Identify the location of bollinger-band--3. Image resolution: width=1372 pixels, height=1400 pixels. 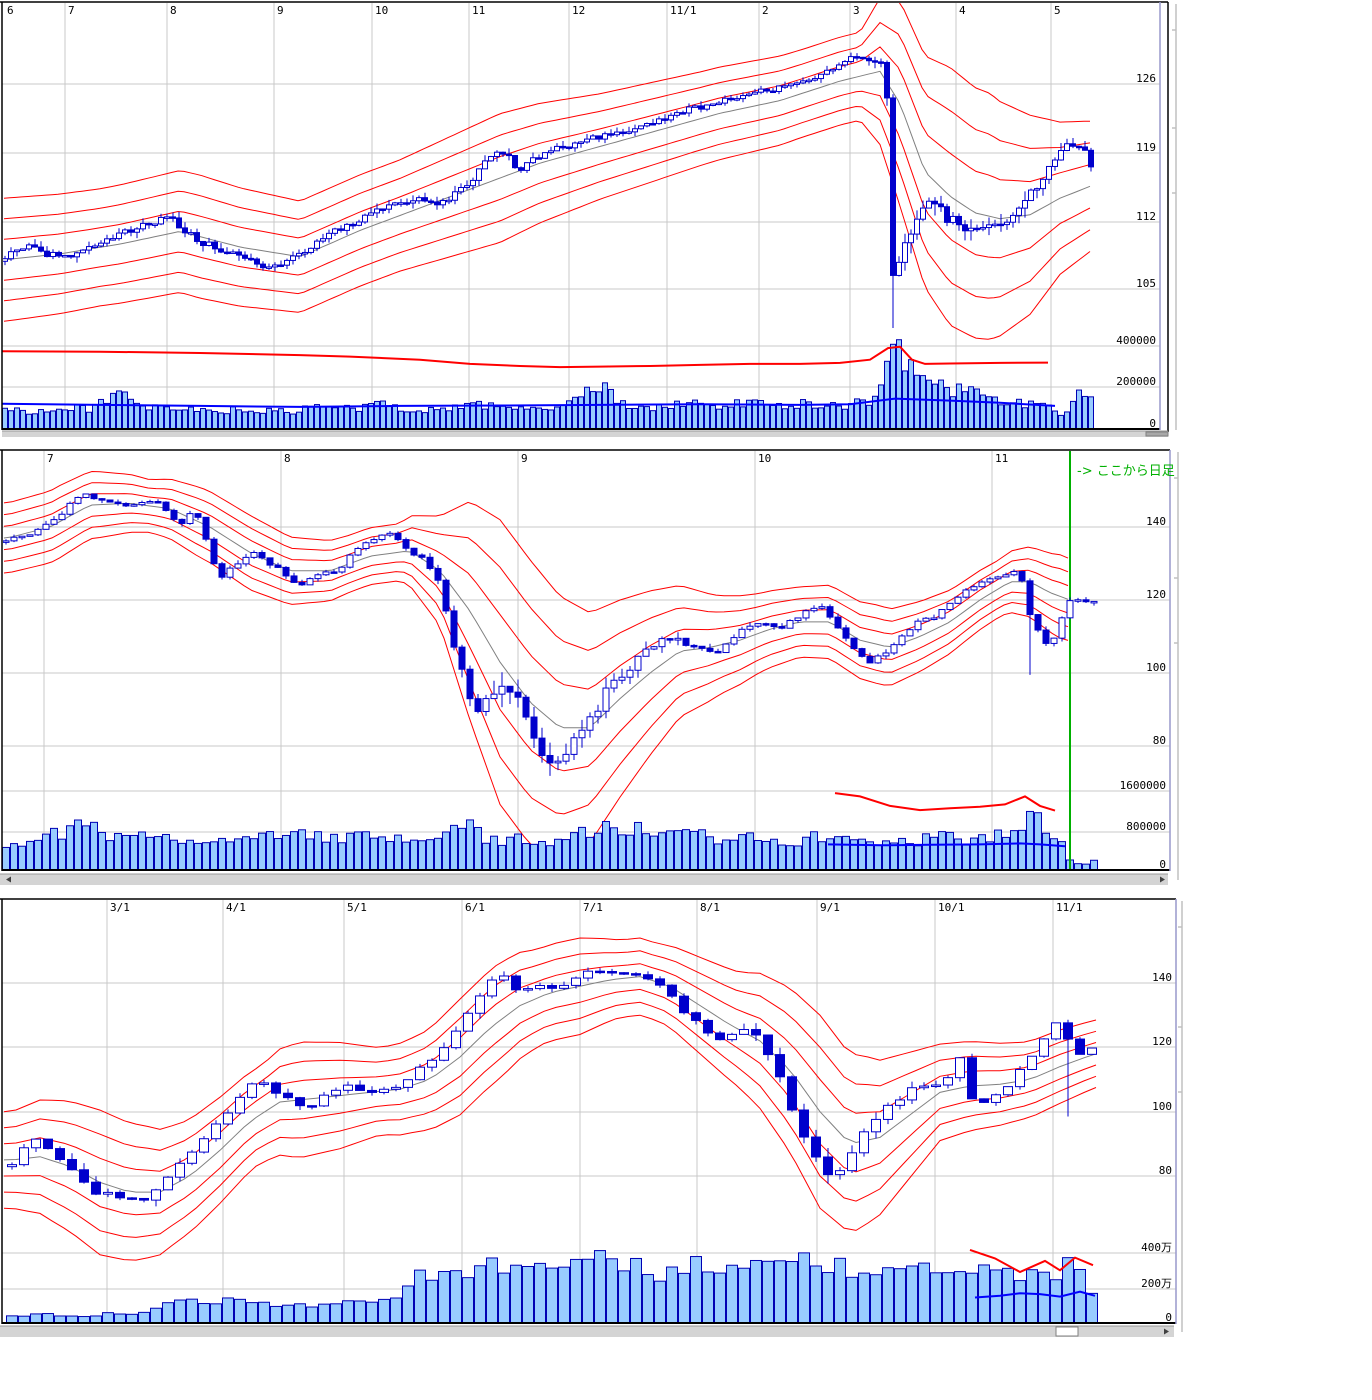
(550, 1137).